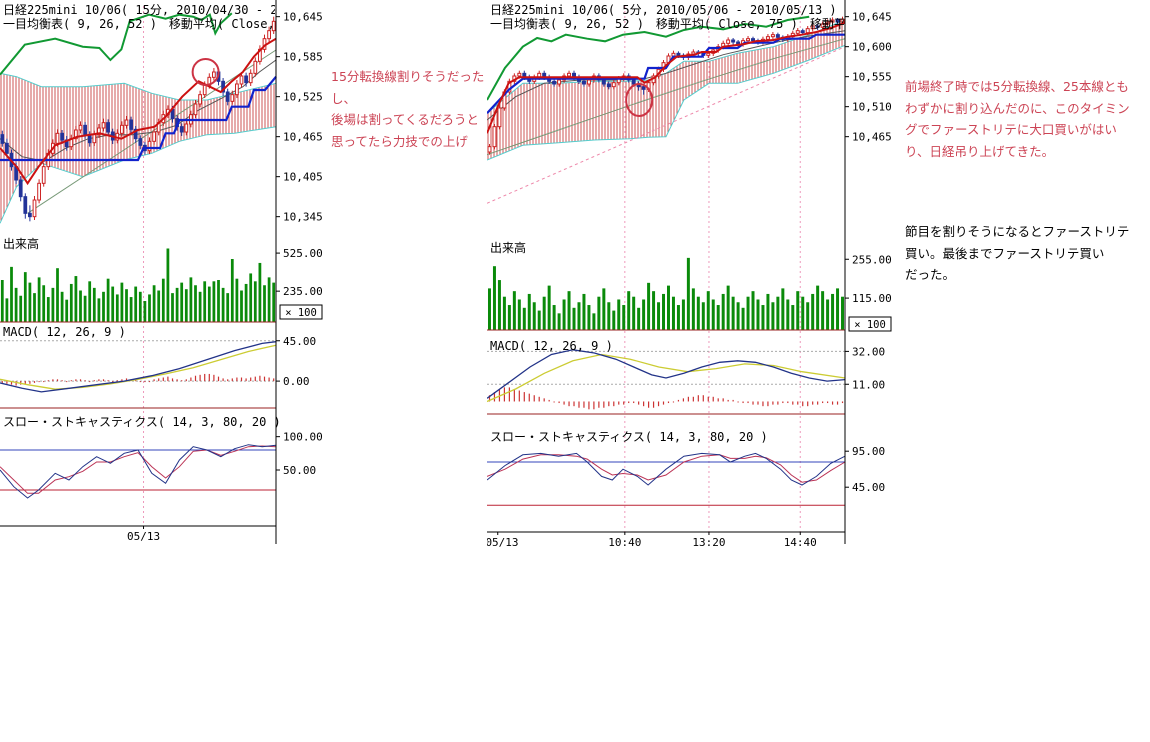 The height and width of the screenshot is (742, 1150). What do you see at coordinates (708, 542) in the screenshot?
I see `x-axis-label: 13:20` at bounding box center [708, 542].